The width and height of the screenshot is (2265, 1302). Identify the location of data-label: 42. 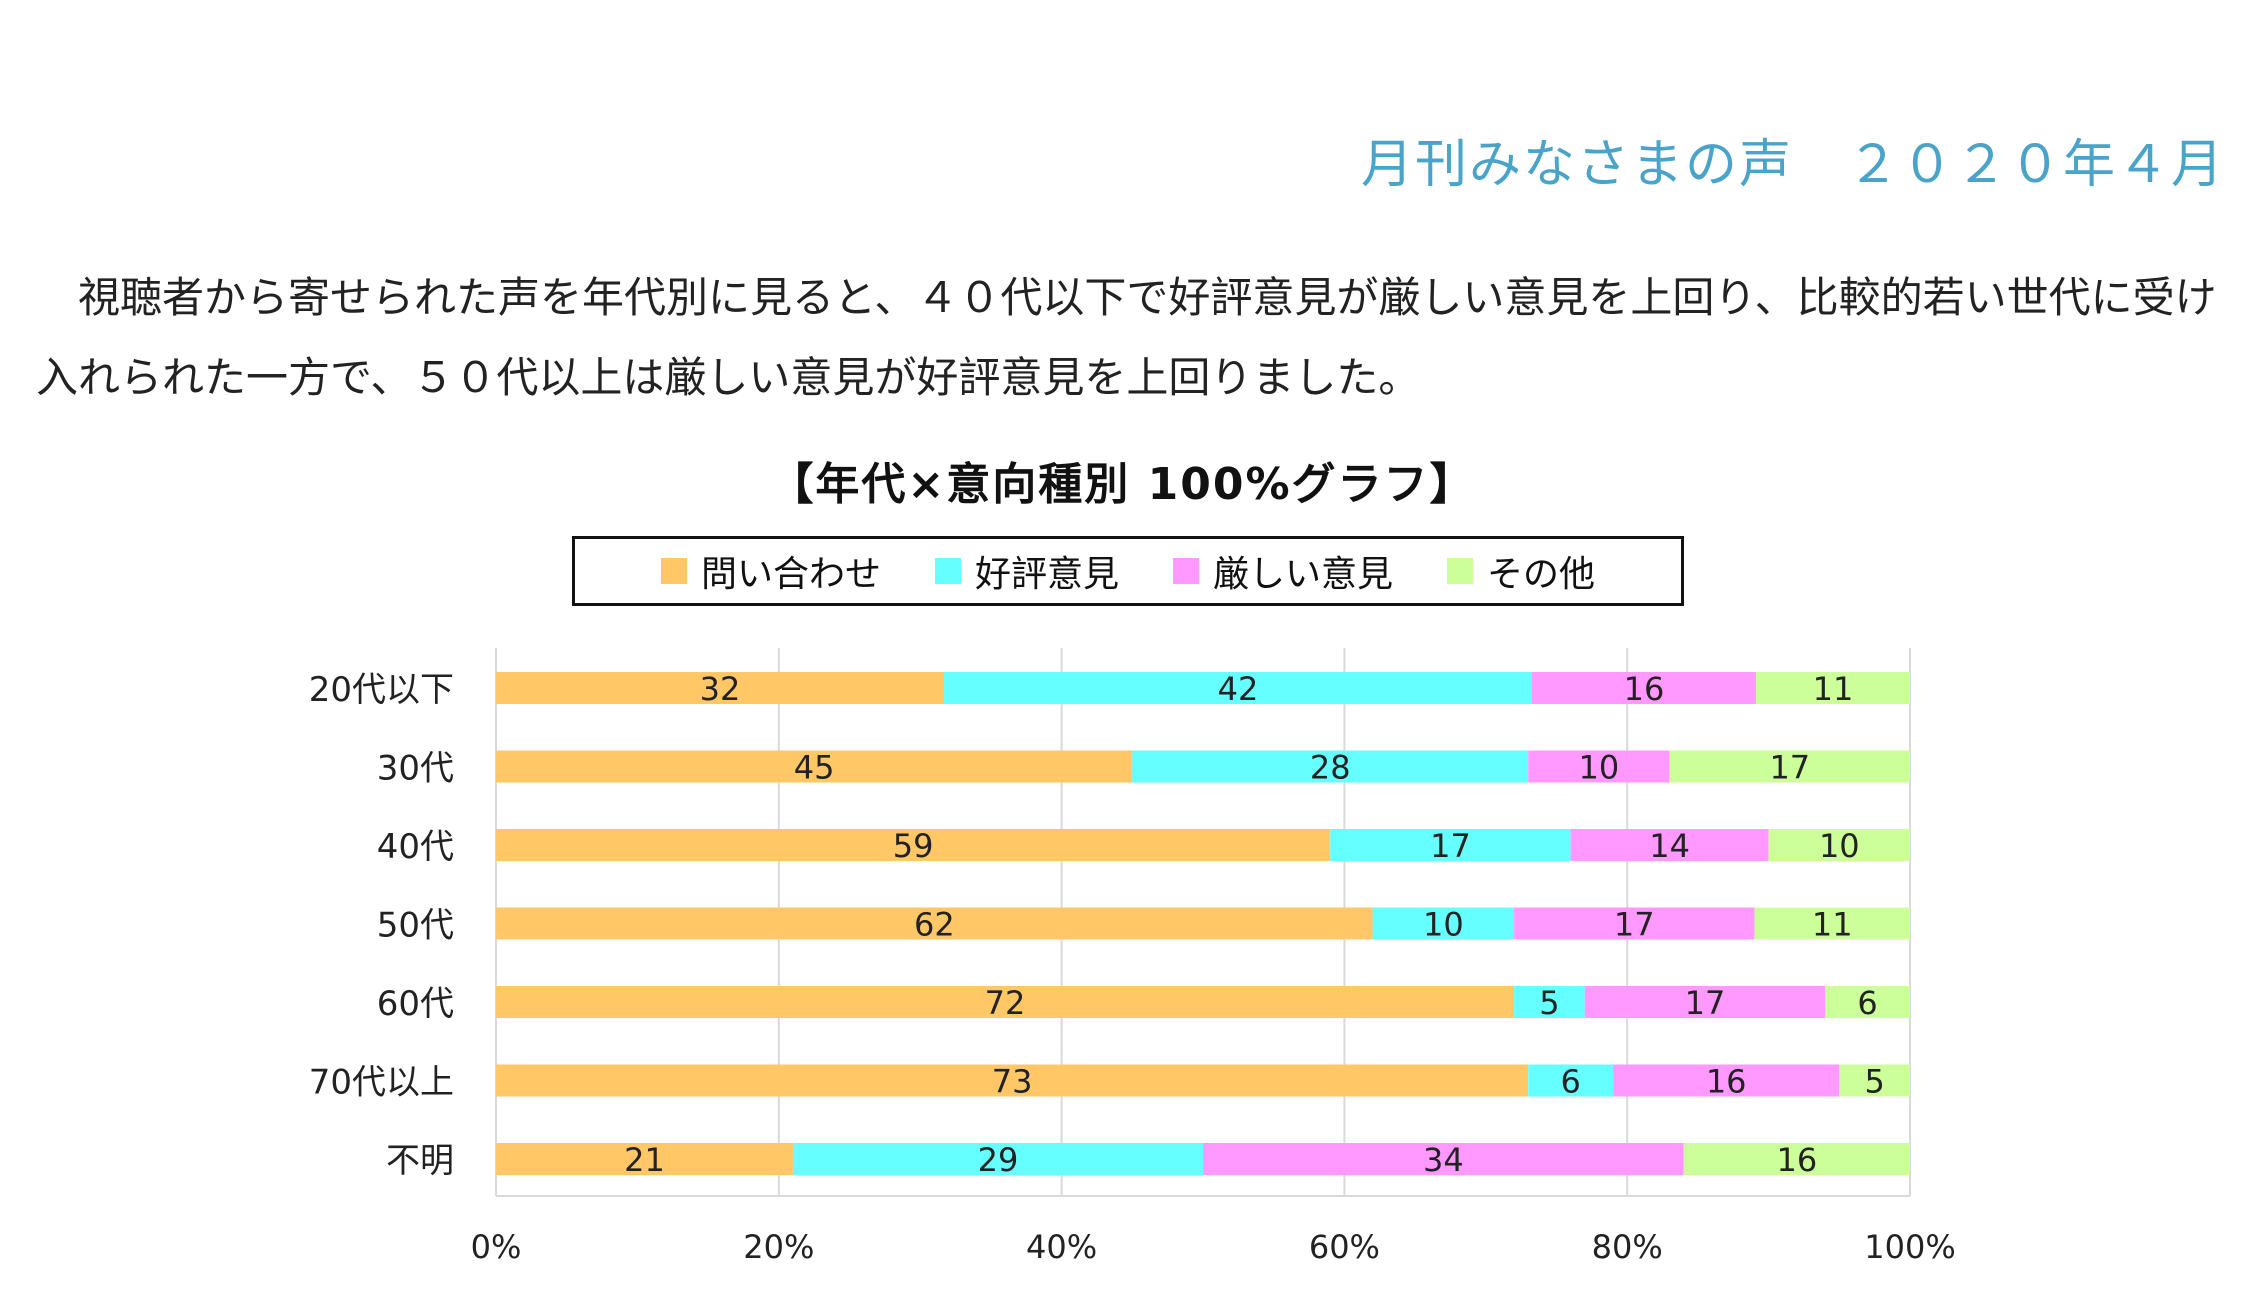
(1238, 689).